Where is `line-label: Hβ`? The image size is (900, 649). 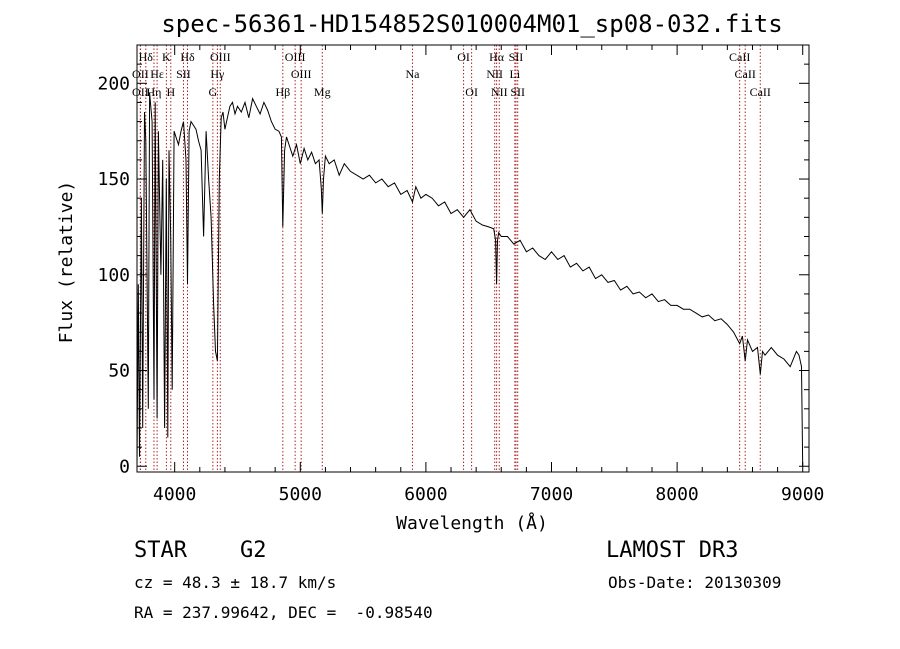 line-label: Hβ is located at coordinates (282, 92).